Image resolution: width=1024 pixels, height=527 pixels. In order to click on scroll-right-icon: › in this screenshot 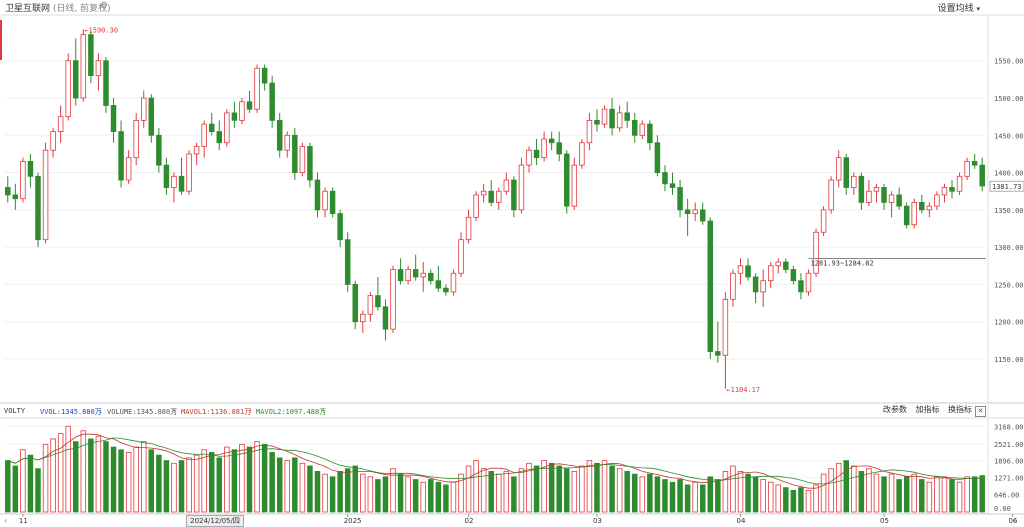, I will do `click(1014, 520)`.